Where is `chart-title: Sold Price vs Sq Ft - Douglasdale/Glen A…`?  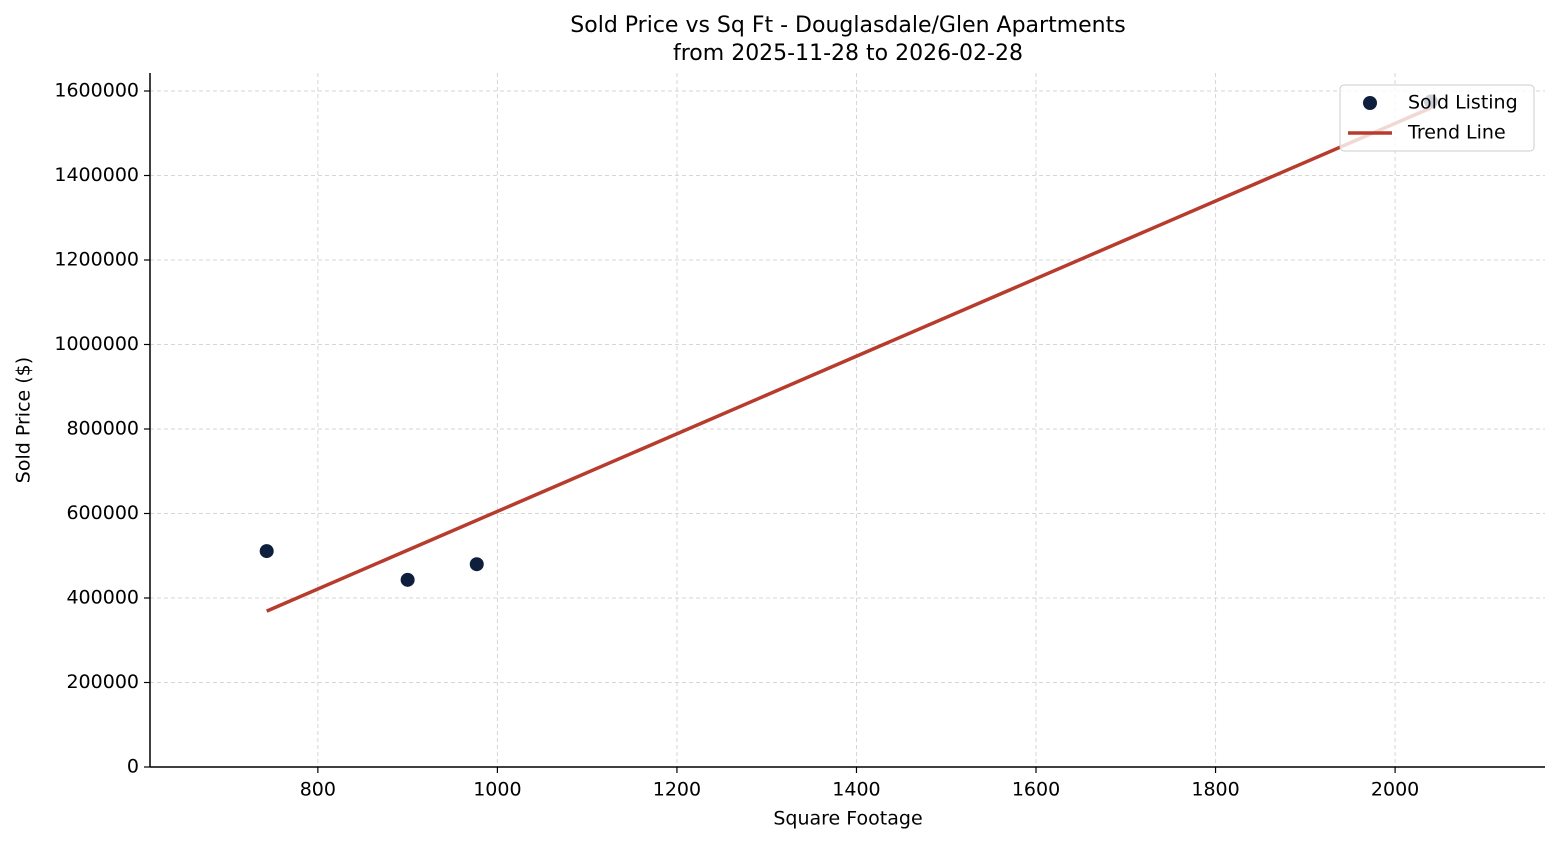 chart-title: Sold Price vs Sq Ft - Douglasdale/Glen A… is located at coordinates (847, 25).